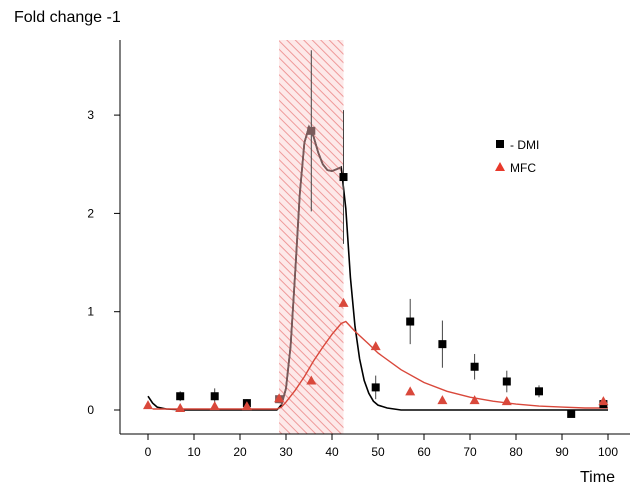 Image resolution: width=631 pixels, height=486 pixels. What do you see at coordinates (240, 452) in the screenshot?
I see `x-tick-label: 20` at bounding box center [240, 452].